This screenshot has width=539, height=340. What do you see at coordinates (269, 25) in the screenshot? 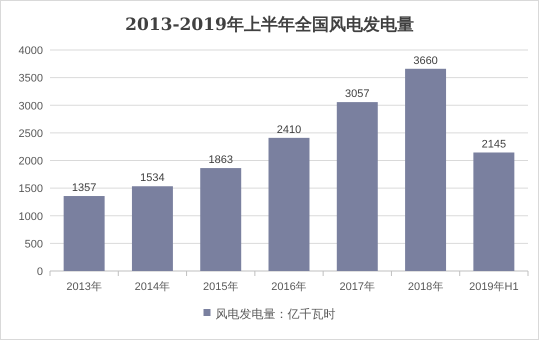
I see `chart-title: 2013-2019年上半年全国风电发电量` at bounding box center [269, 25].